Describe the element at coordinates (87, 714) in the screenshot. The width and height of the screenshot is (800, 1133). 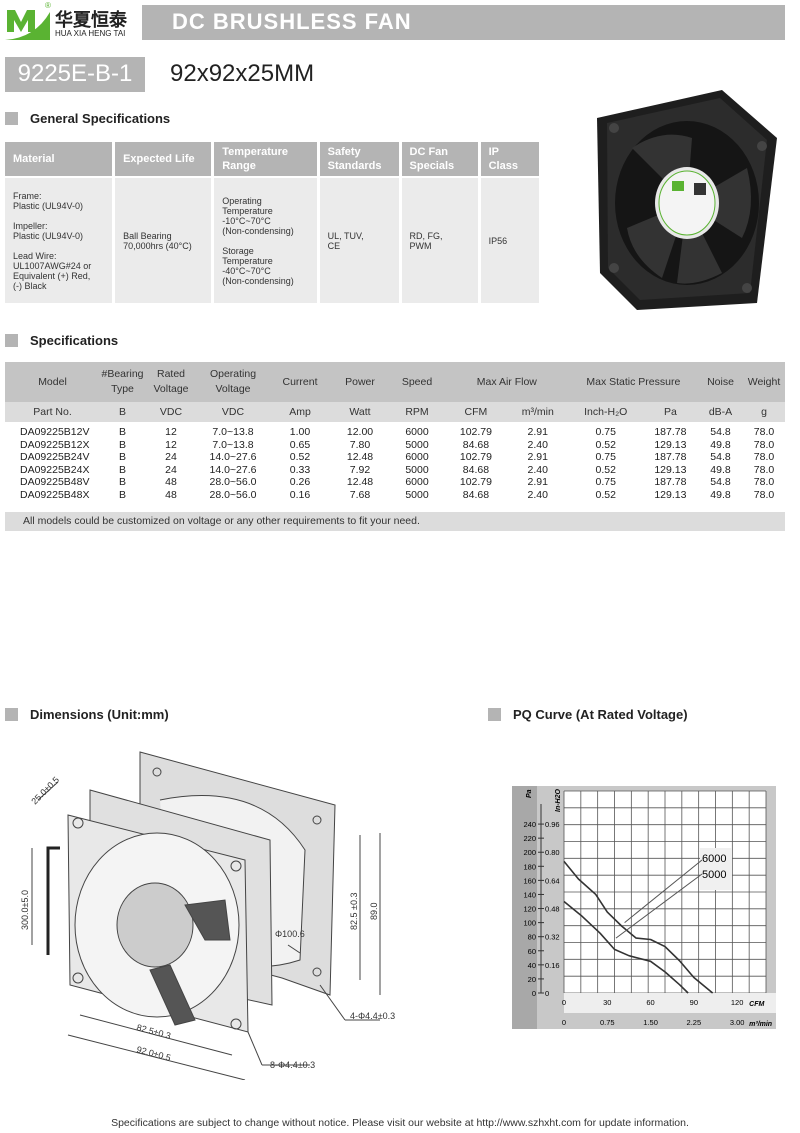
I see `dimensions-heading: Dimensions (Unit:mm)` at that location.